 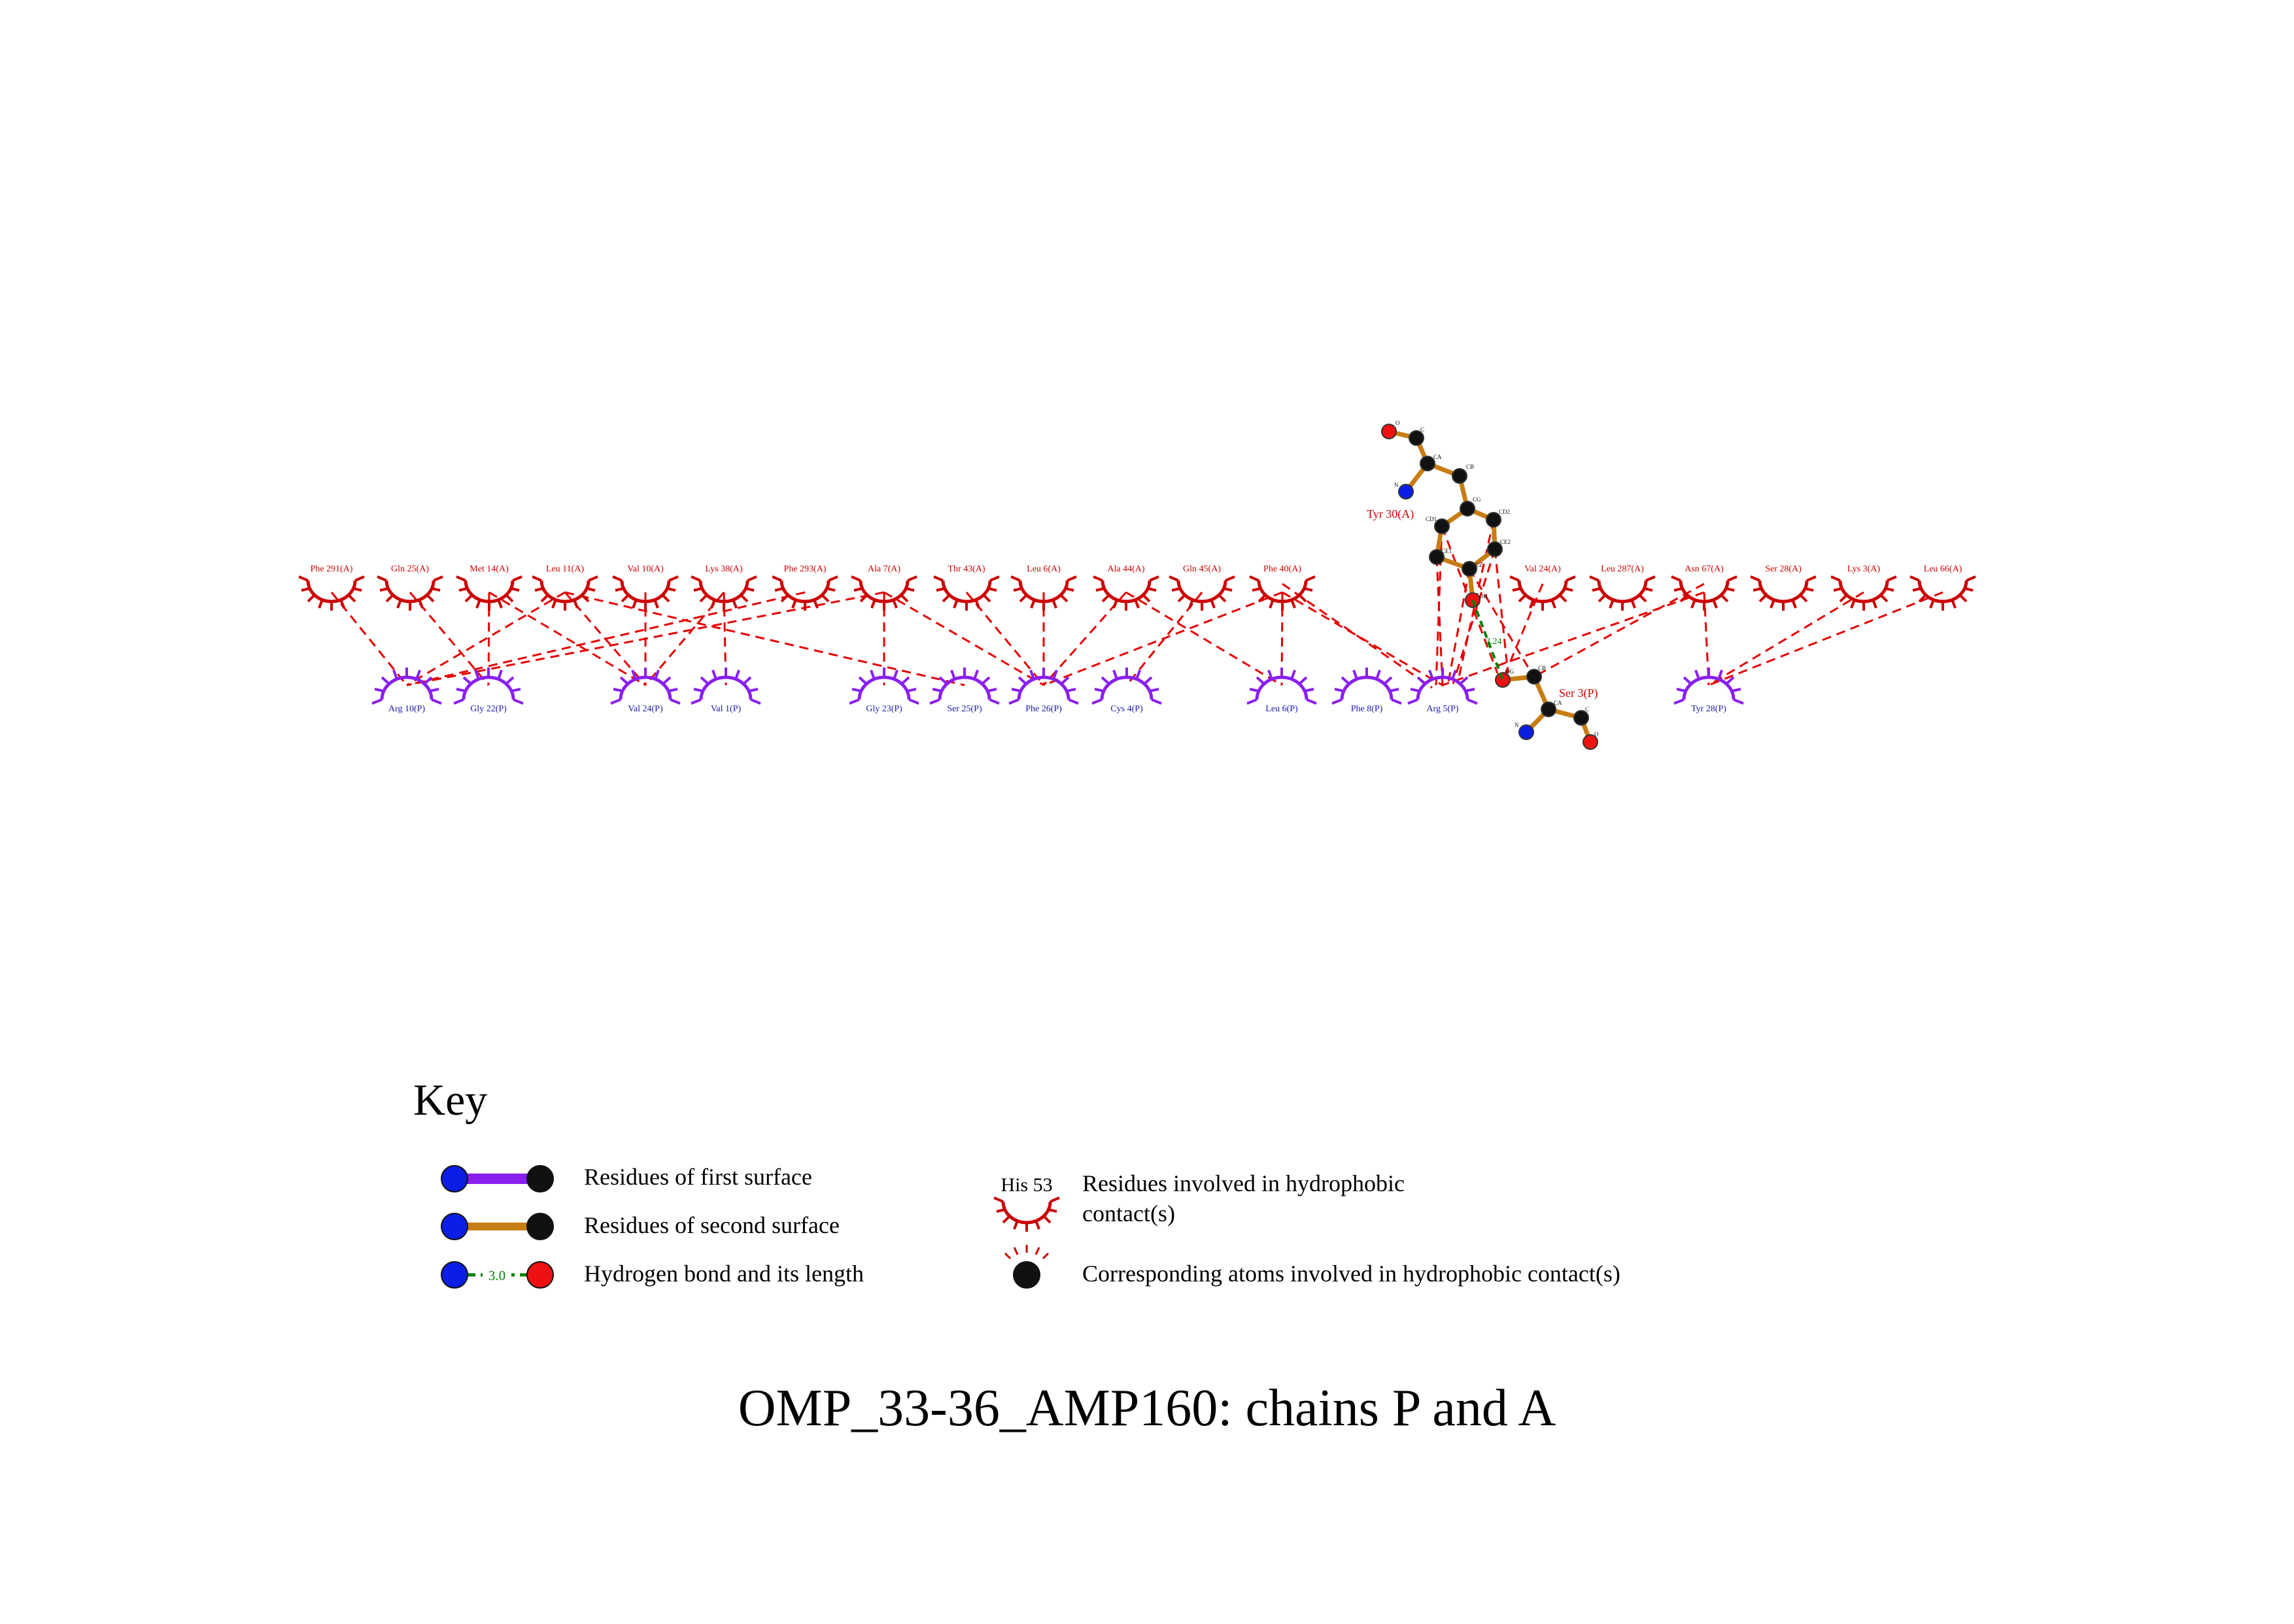 I want to click on residue-label: Lys 38(A), so click(x=724, y=569).